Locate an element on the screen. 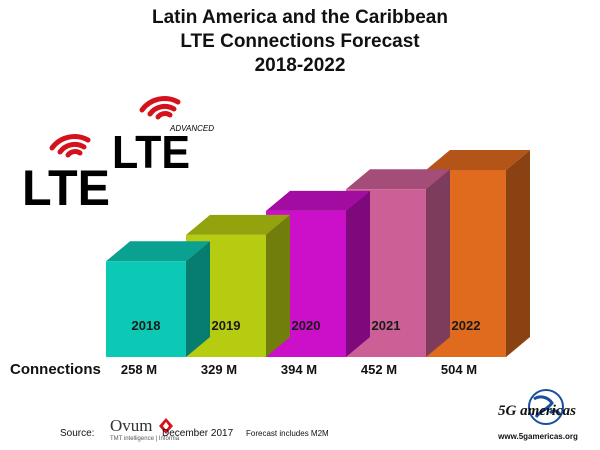 The height and width of the screenshot is (450, 600). advanced-text: ADVANCED is located at coordinates (191, 128).